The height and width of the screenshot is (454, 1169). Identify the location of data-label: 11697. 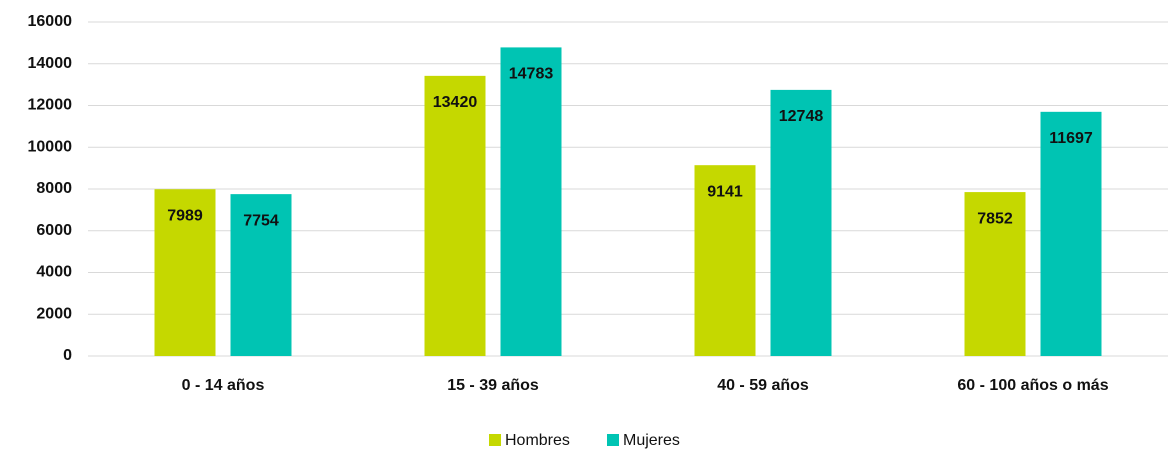
(1071, 138).